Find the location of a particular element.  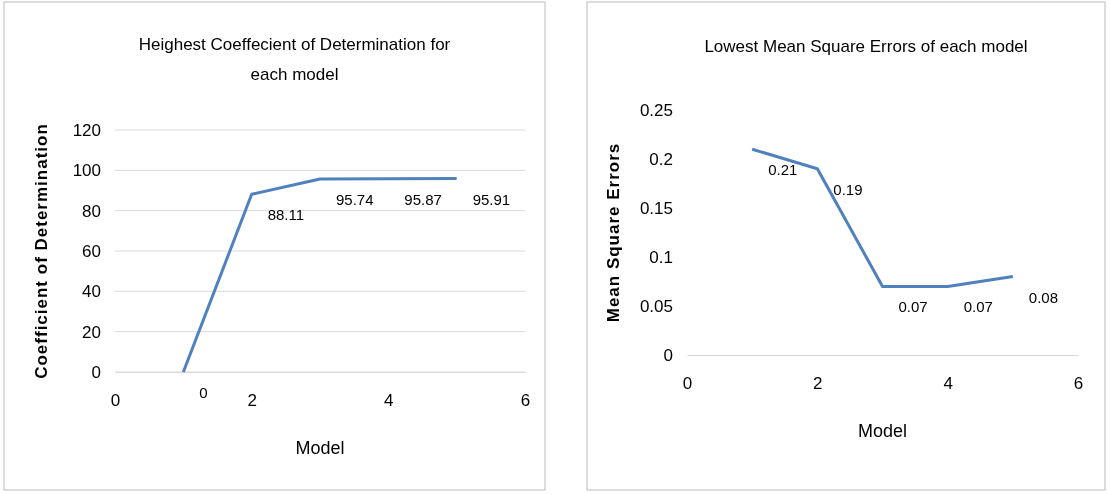

y-tick-label: 0 is located at coordinates (668, 355).